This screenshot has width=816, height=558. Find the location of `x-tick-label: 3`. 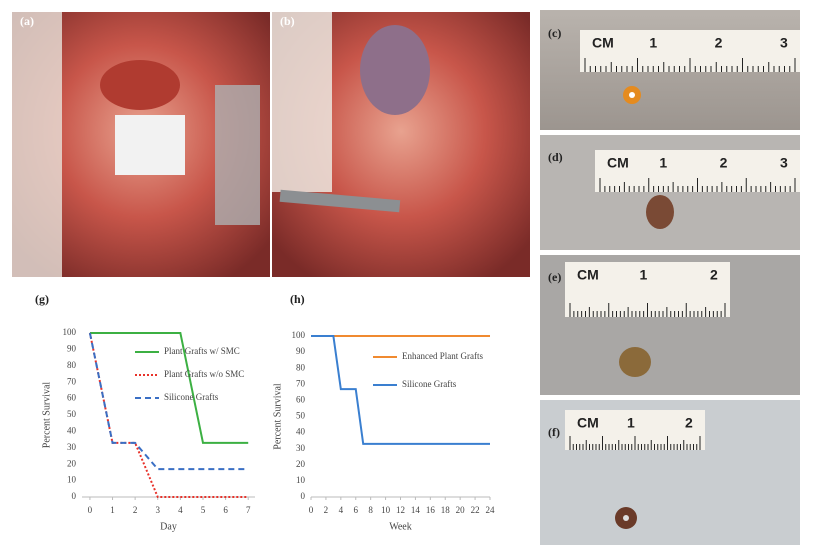

x-tick-label: 3 is located at coordinates (158, 510).